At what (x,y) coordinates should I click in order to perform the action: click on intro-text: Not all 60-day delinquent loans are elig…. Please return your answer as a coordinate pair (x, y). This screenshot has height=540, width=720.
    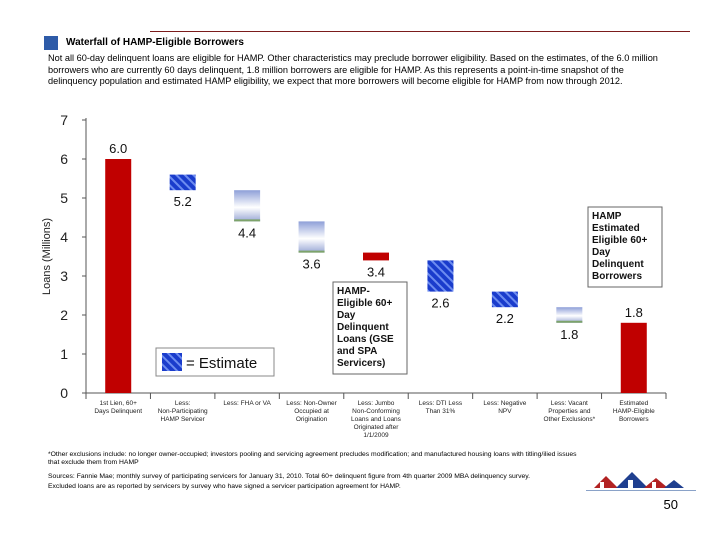
    Looking at the image, I should click on (353, 70).